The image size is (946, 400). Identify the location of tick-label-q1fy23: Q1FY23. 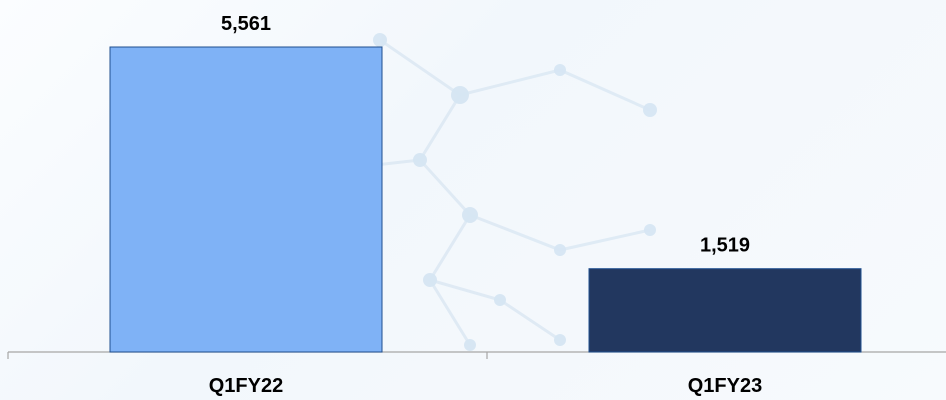
(725, 386).